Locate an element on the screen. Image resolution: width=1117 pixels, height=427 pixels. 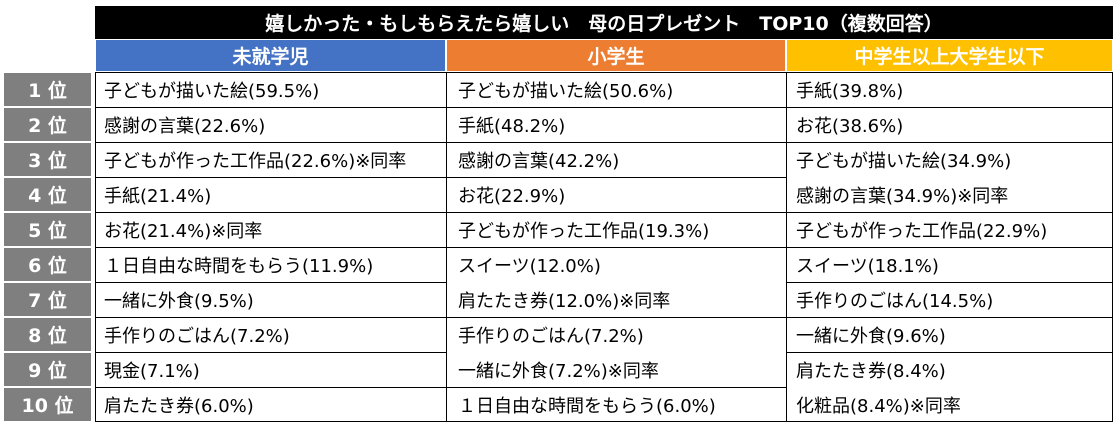
table-cell: 子どもが描いた絵(34.9%) is located at coordinates (904, 161).